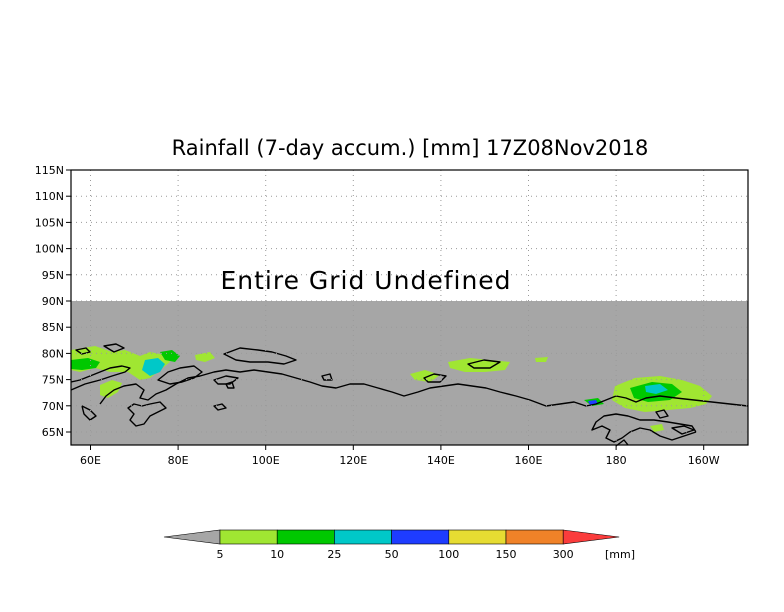 This screenshot has width=784, height=612. Describe the element at coordinates (506, 554) in the screenshot. I see `legend-threshold-label: 150` at that location.